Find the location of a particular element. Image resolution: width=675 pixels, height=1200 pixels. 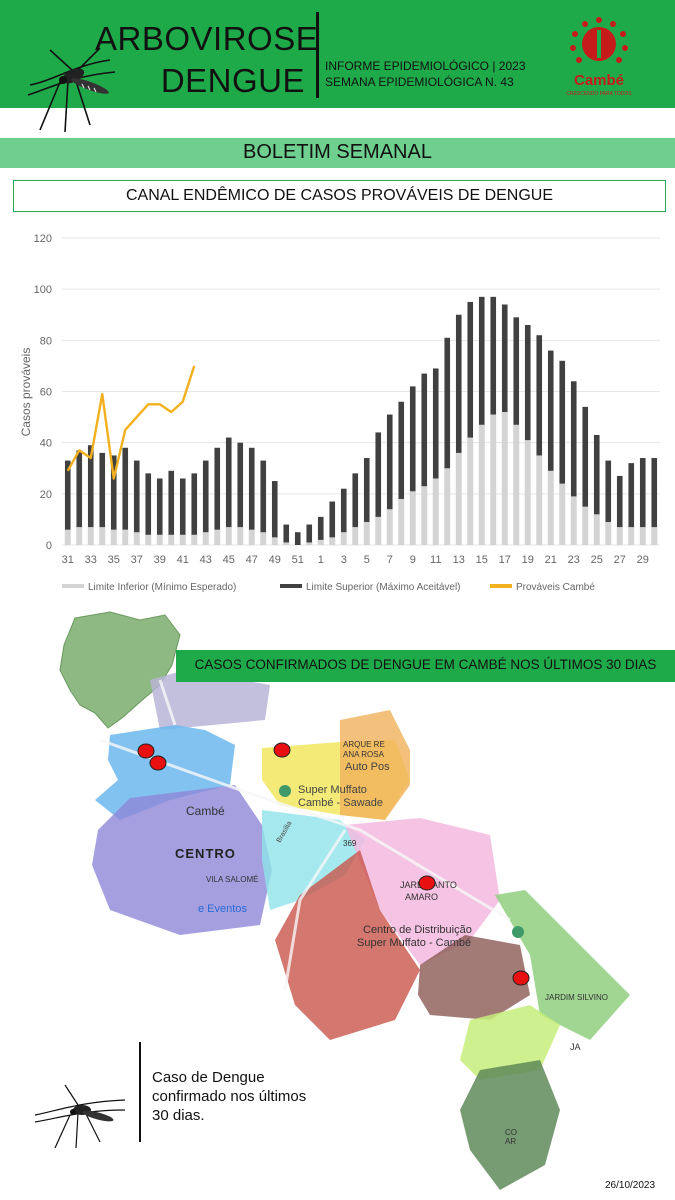

x-tick-label: 47 is located at coordinates (252, 560).